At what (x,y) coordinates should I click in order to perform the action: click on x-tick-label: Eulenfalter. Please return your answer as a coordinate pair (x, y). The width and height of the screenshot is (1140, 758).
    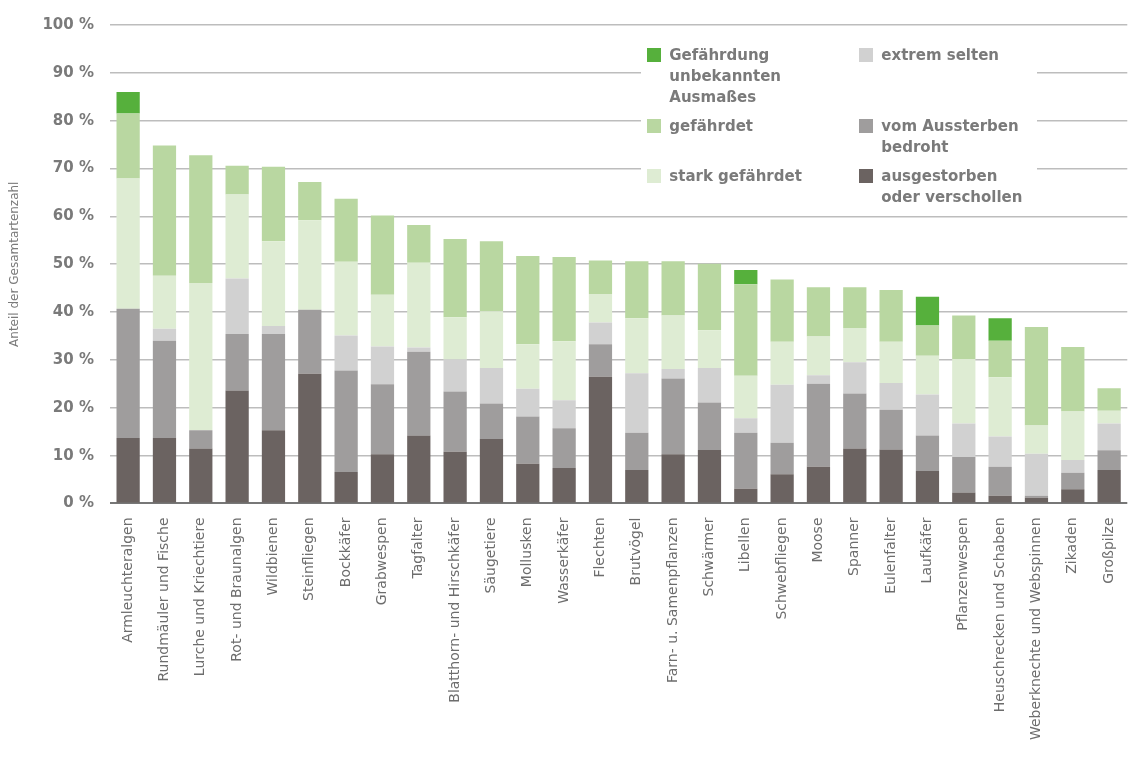
    Looking at the image, I should click on (889, 555).